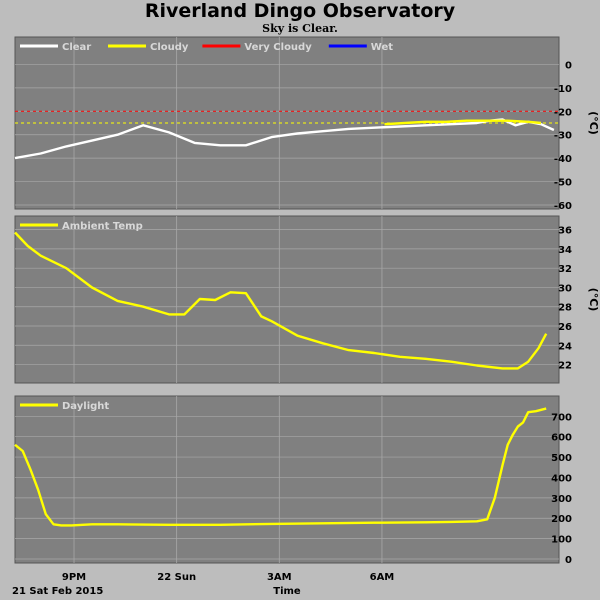  Describe the element at coordinates (300, 28) in the screenshot. I see `sky-status: Sky is Clear.` at that location.